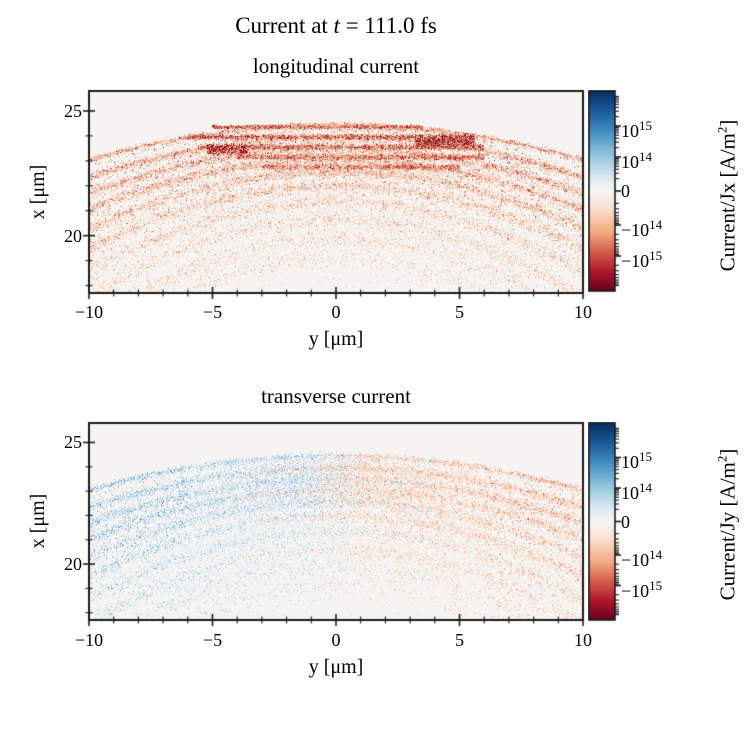 Image resolution: width=750 pixels, height=750 pixels. I want to click on panel1-colorbar-label-sup: 2, so click(722, 130).